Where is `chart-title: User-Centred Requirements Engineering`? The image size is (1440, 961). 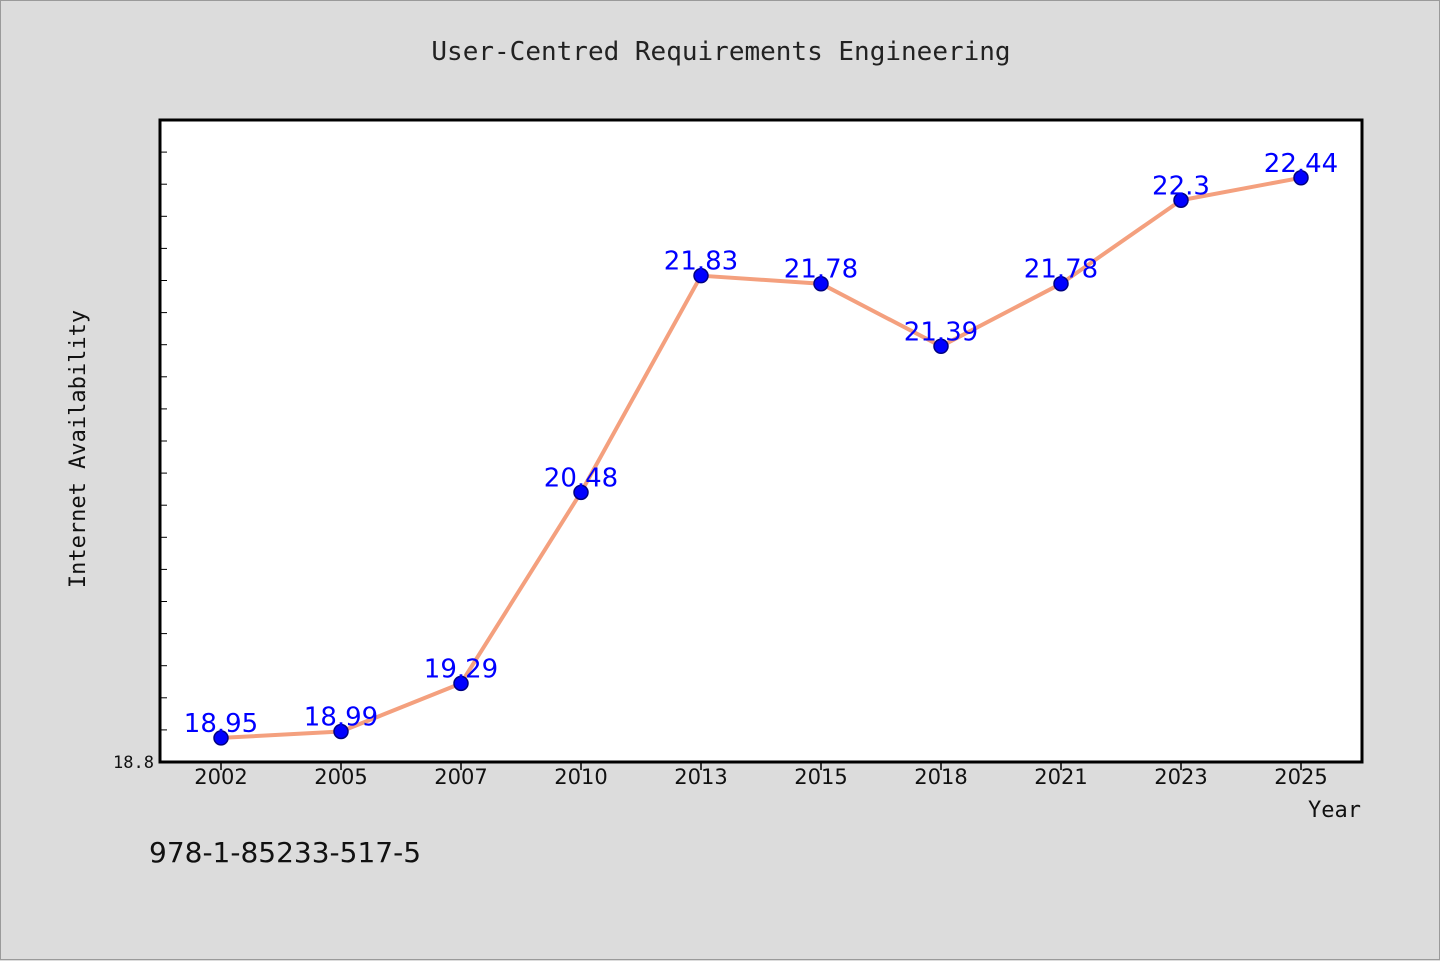
chart-title: User-Centred Requirements Engineering is located at coordinates (721, 52).